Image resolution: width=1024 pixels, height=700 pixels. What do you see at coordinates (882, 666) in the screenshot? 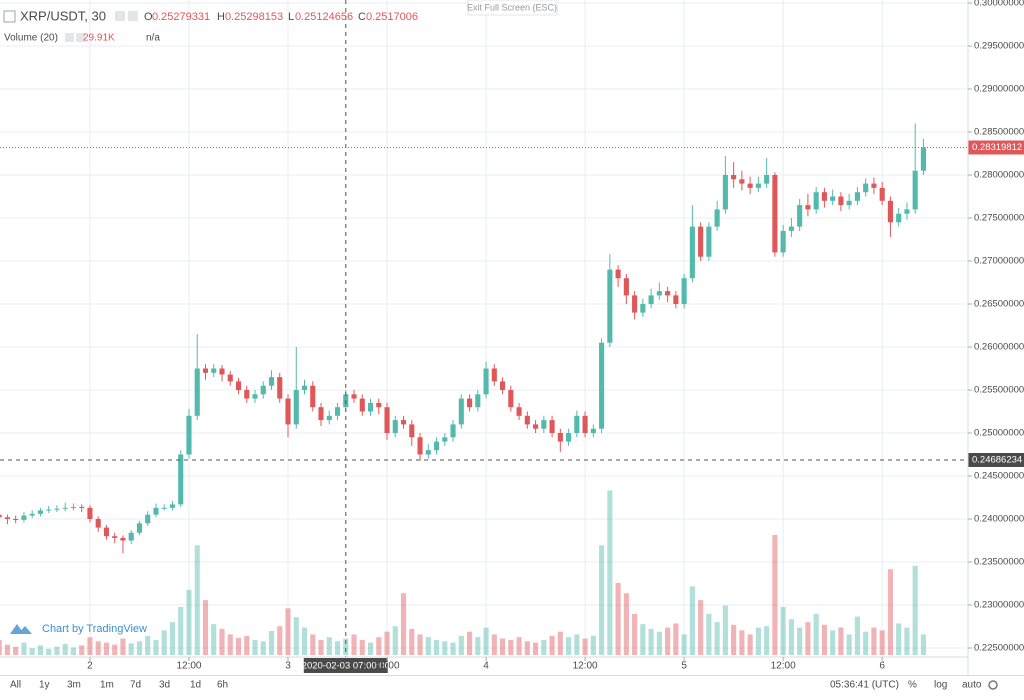
I see `x-tick-label: 6` at bounding box center [882, 666].